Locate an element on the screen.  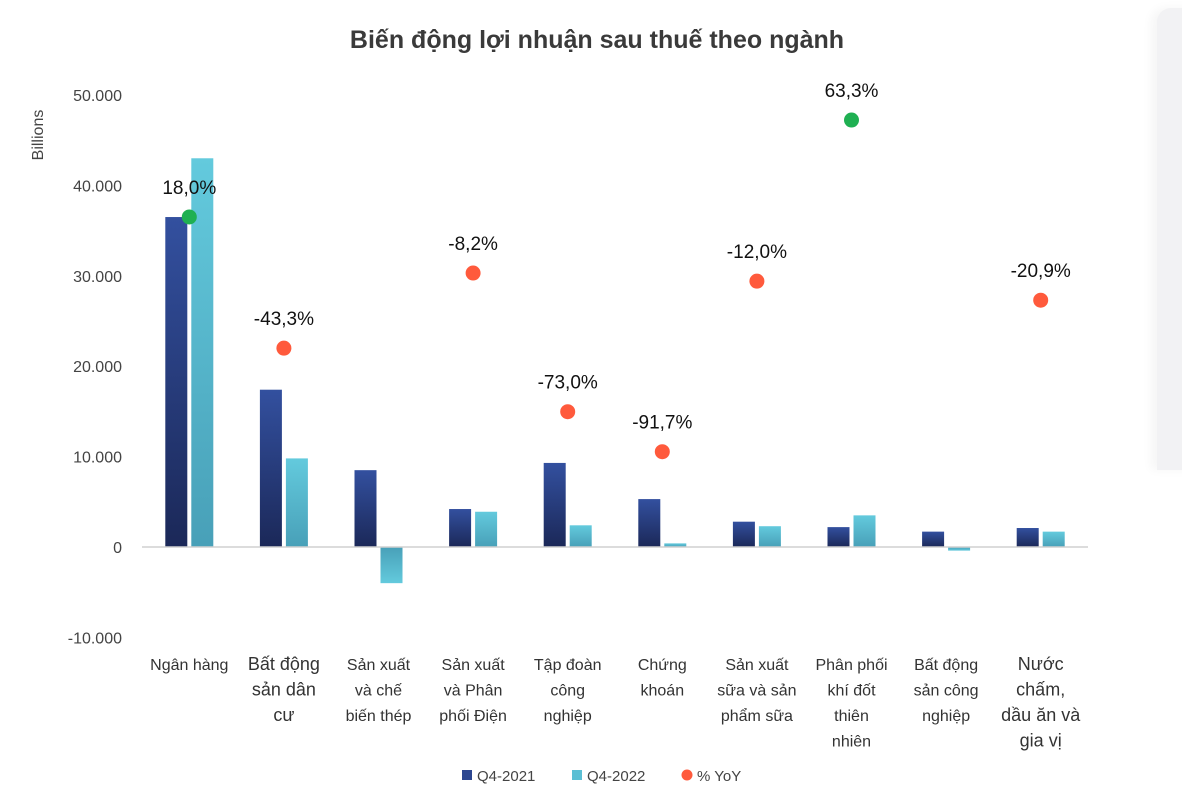
y-tick-label: 40.000 is located at coordinates (97, 186).